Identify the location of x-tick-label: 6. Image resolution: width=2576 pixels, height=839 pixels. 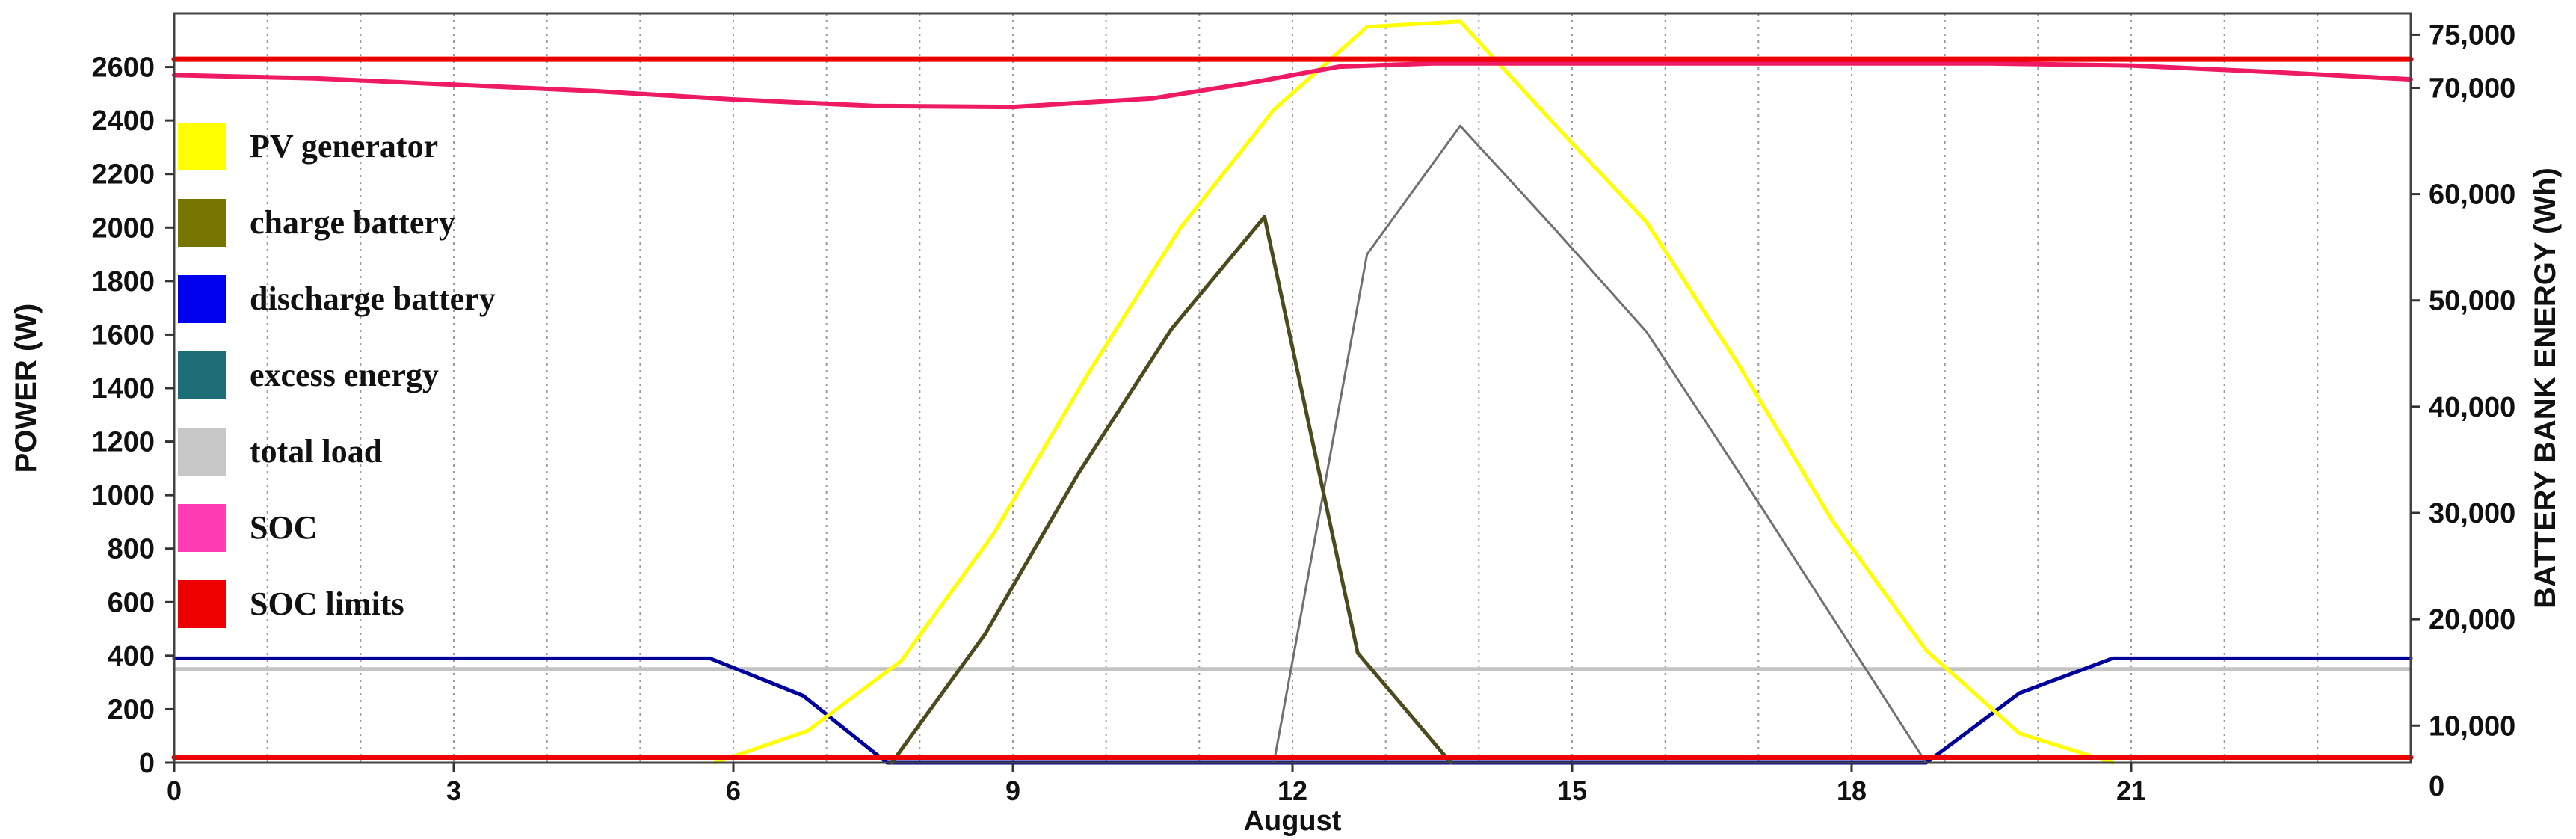
(733, 791).